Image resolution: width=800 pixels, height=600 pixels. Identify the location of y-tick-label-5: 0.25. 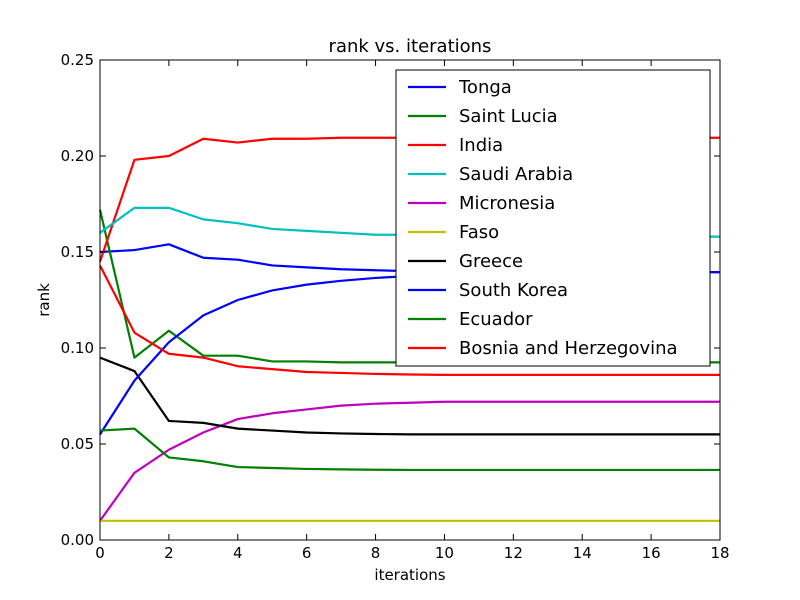
(77, 60).